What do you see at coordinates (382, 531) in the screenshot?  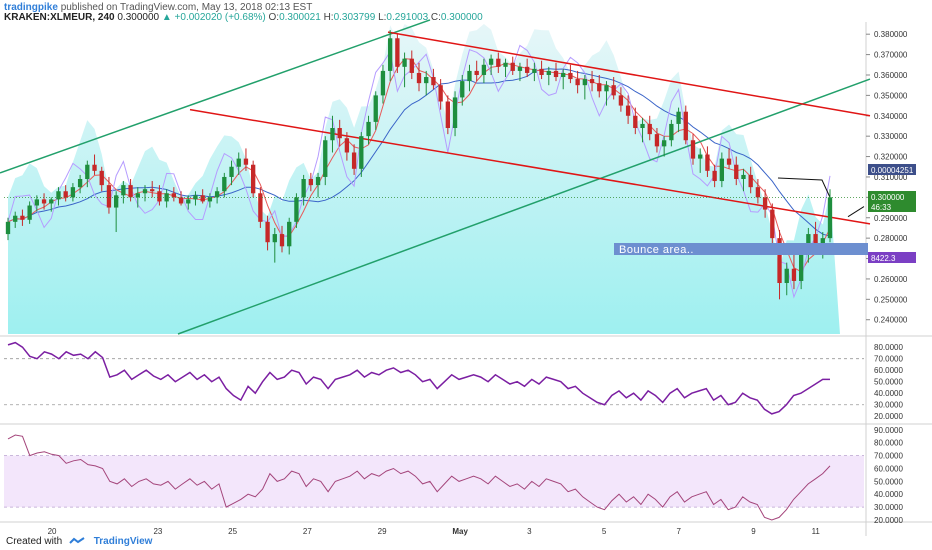 I see `x-tick-label: 29` at bounding box center [382, 531].